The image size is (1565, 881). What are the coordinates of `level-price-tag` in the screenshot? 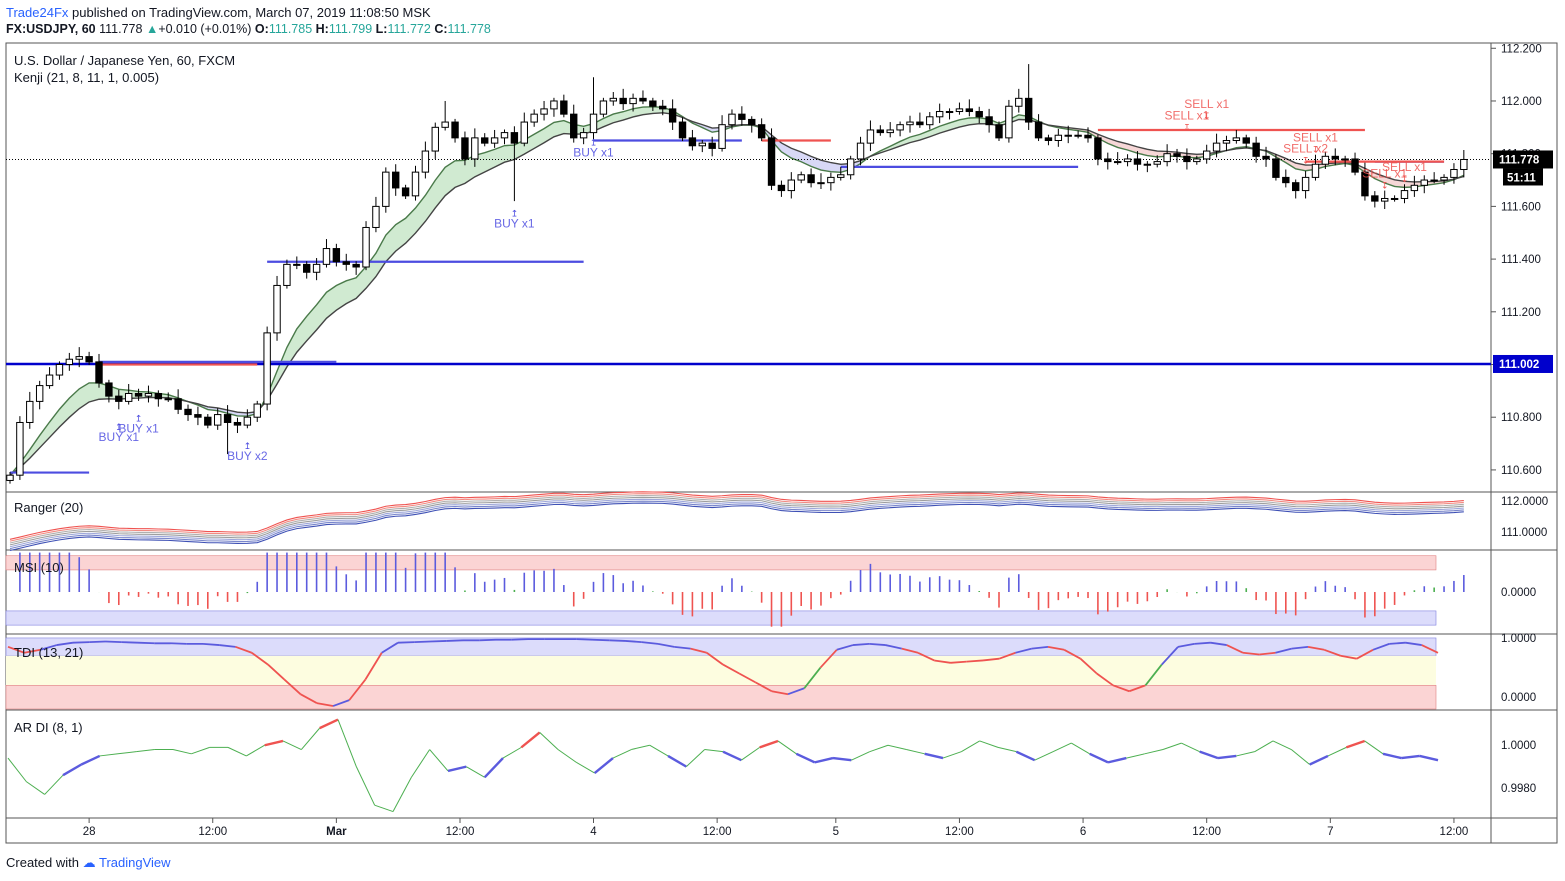 It's located at (1523, 363).